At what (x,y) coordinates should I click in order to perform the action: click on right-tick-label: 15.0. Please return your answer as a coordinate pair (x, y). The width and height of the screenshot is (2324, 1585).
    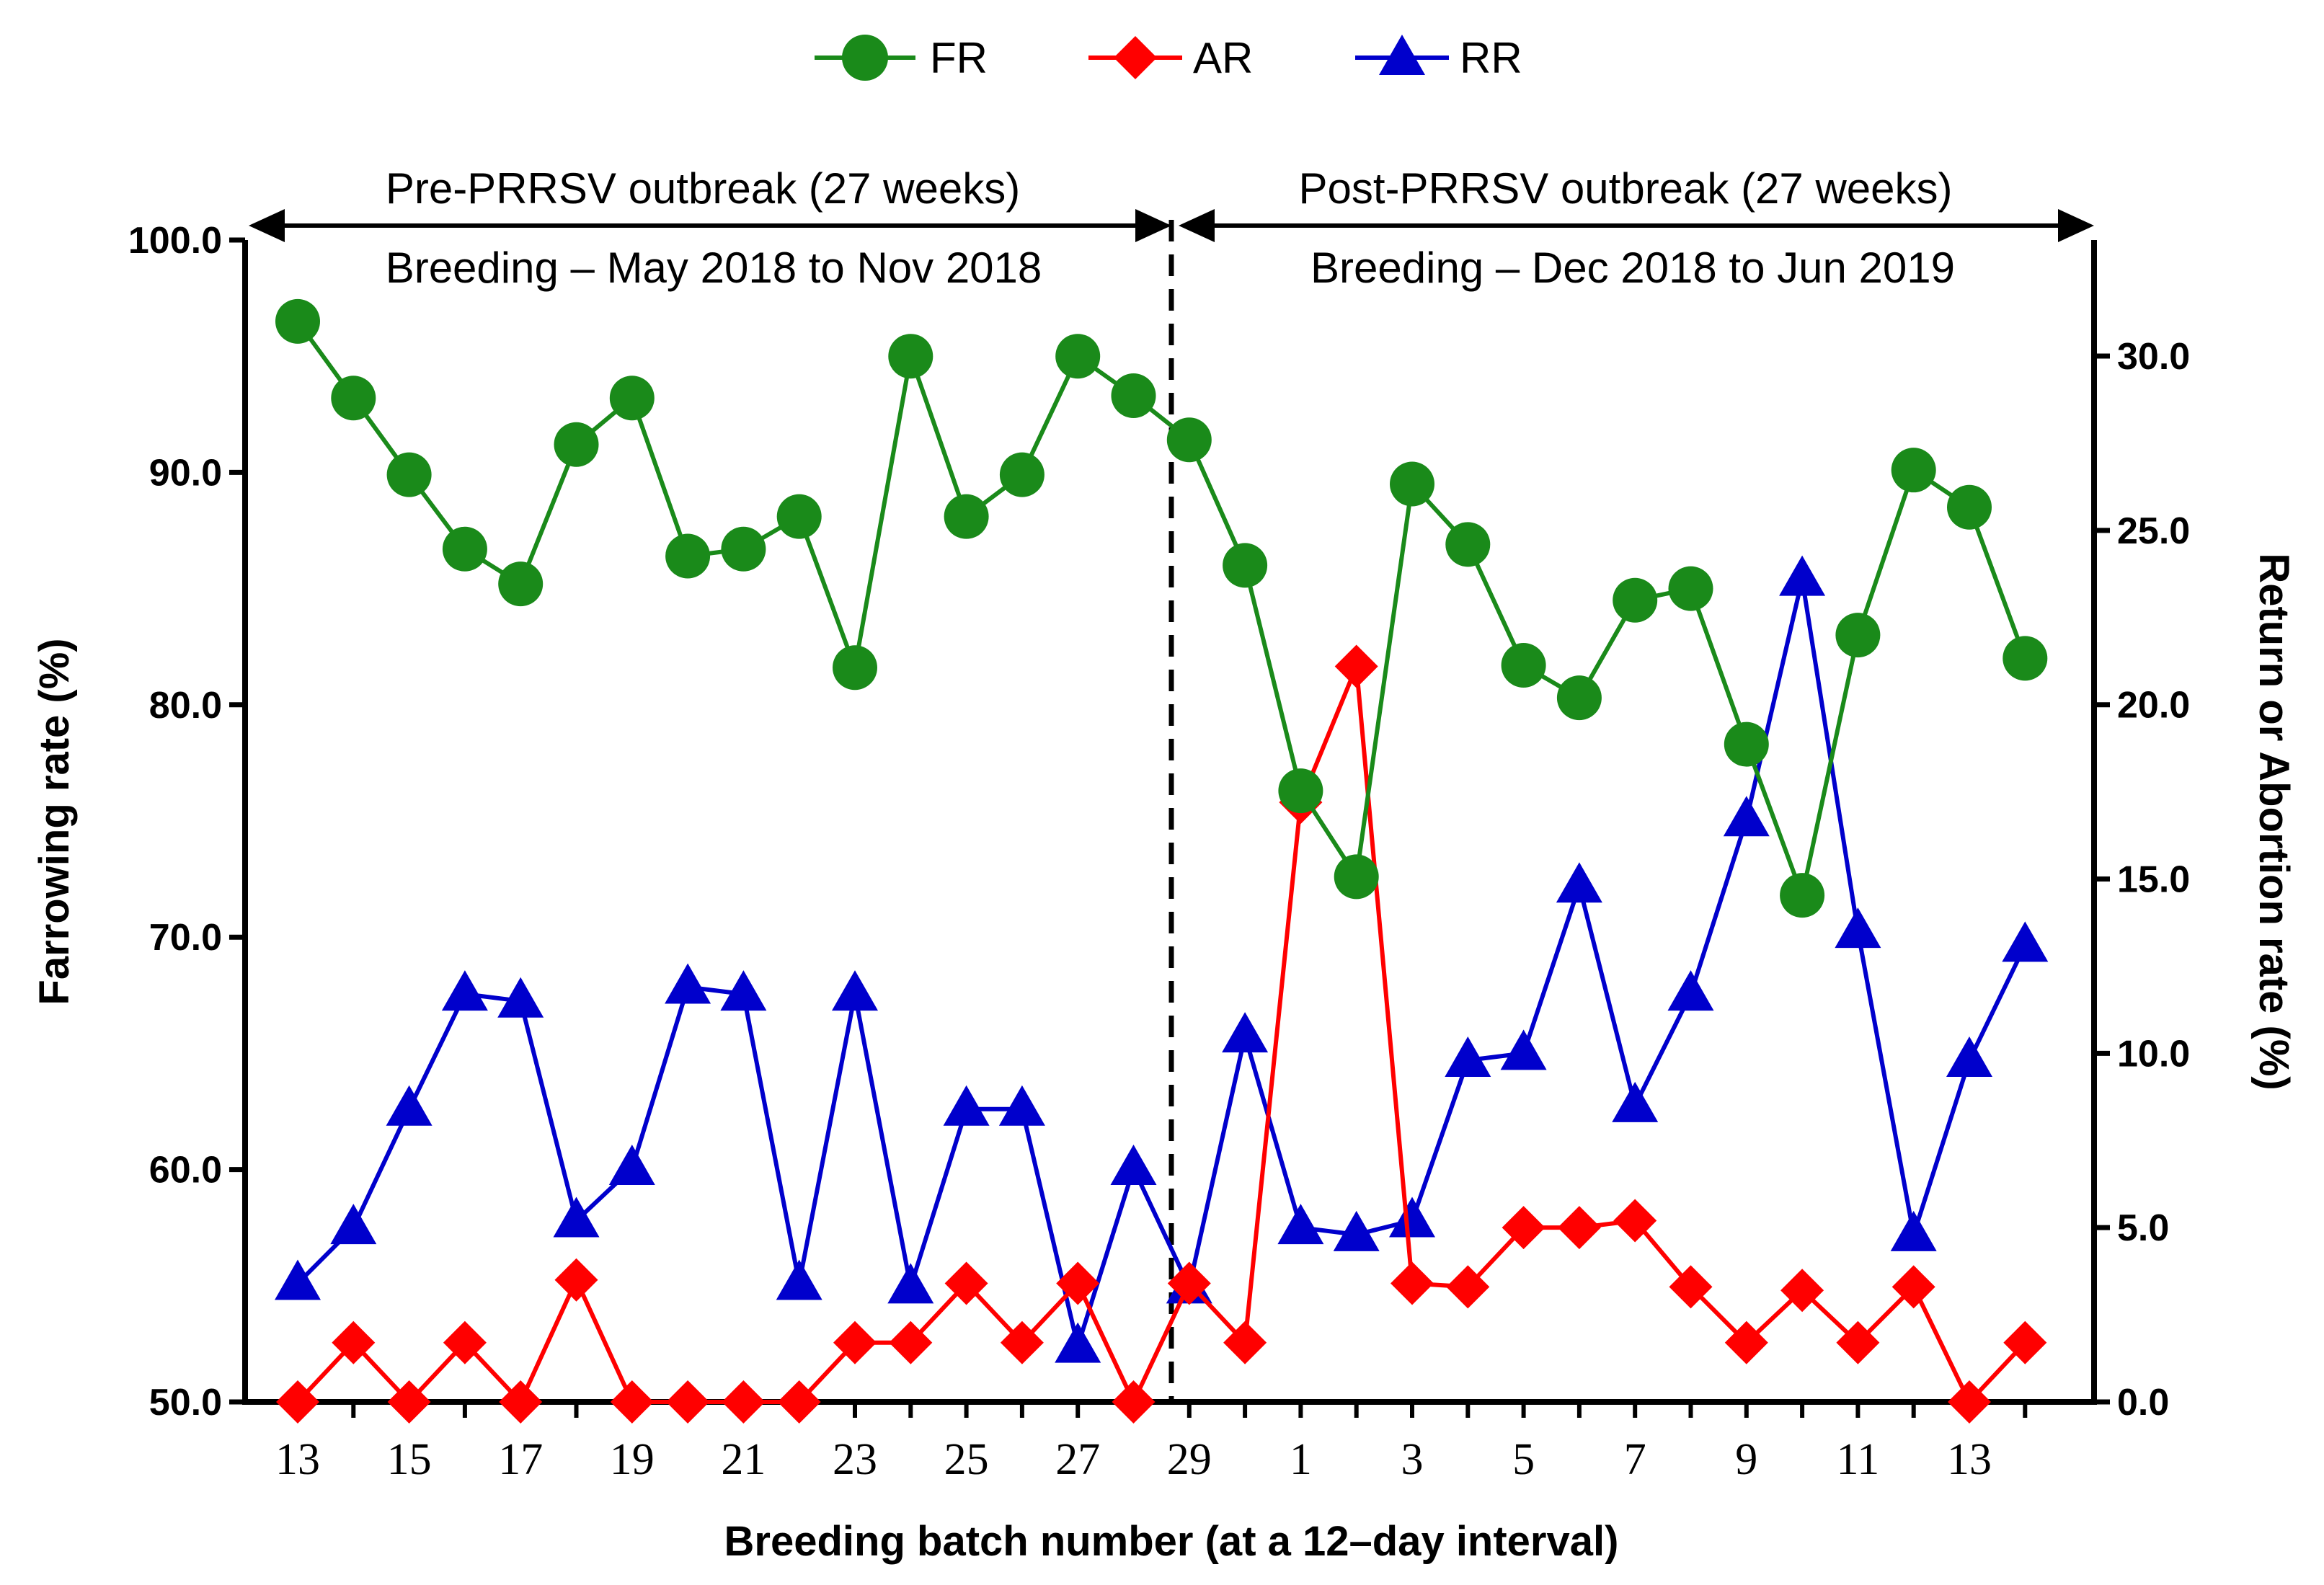
    Looking at the image, I should click on (2153, 880).